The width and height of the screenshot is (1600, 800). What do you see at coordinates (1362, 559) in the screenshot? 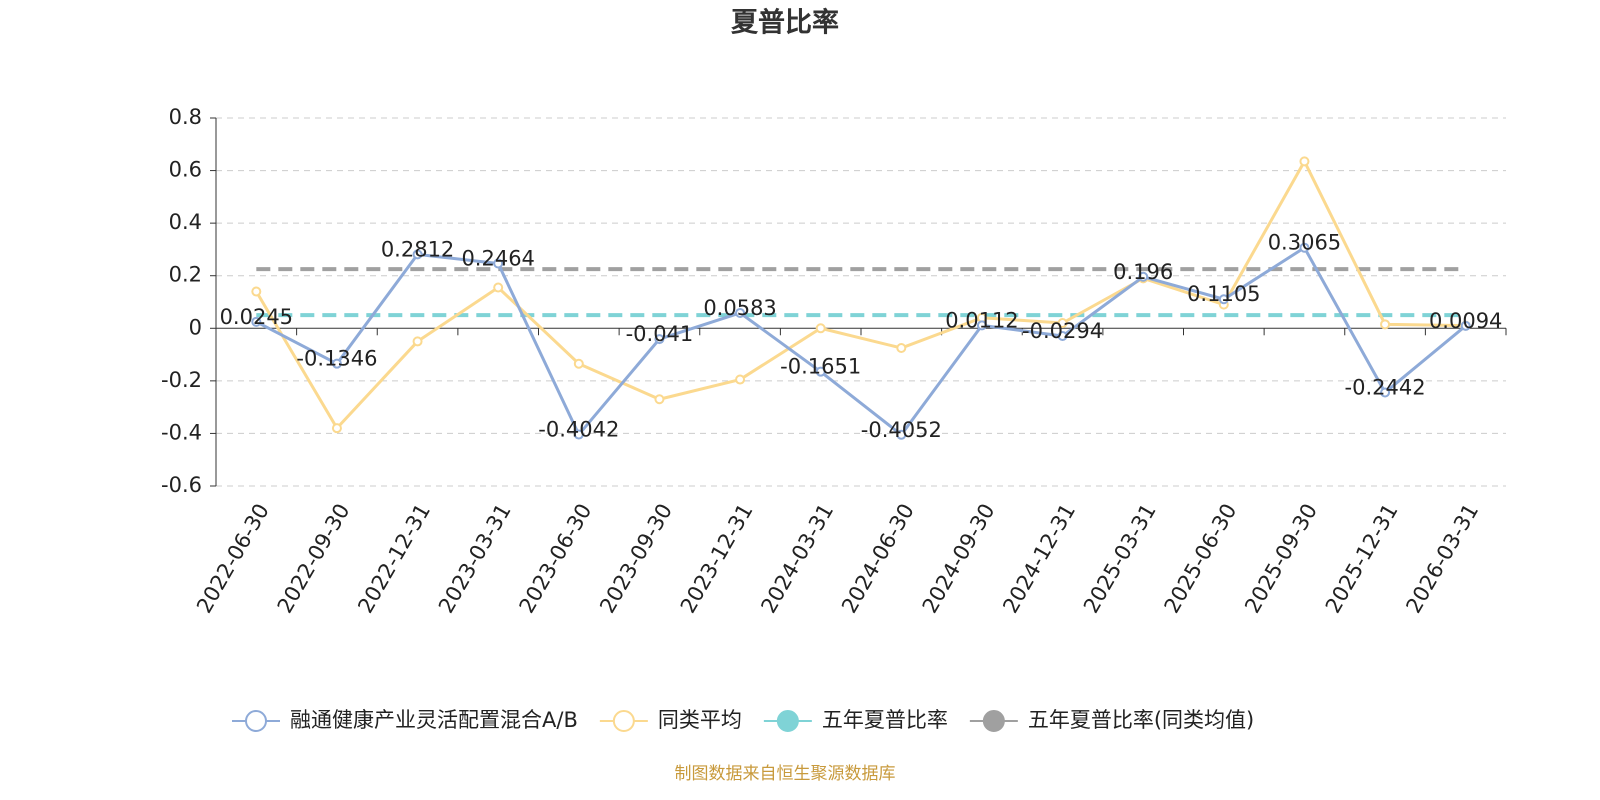
I see `x-tick-label: 2025-12-31` at bounding box center [1362, 559].